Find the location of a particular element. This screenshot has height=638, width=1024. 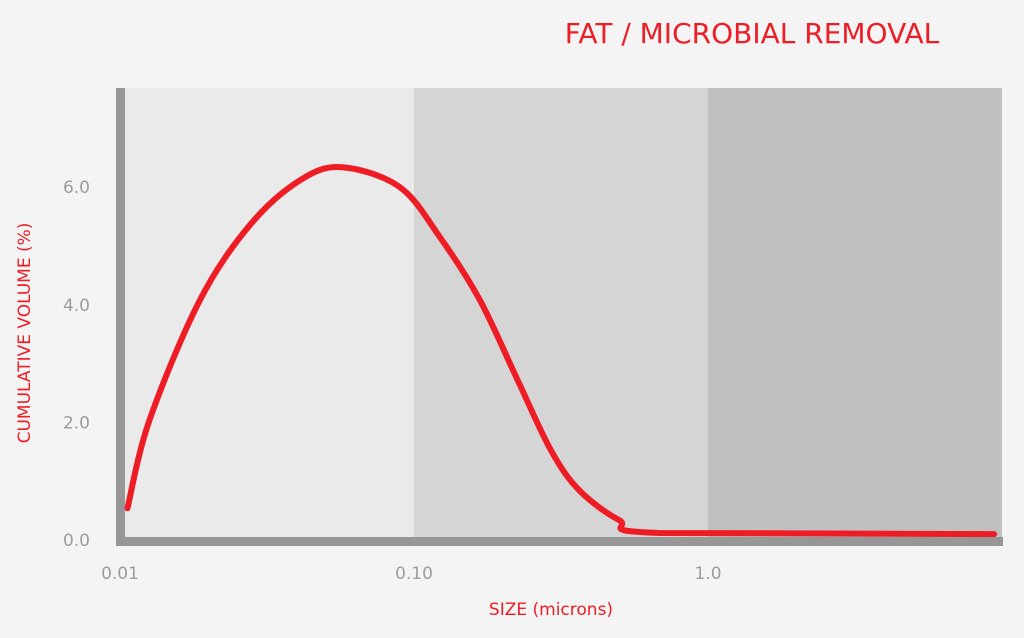

y-tick-label: 0.0 is located at coordinates (76, 541).